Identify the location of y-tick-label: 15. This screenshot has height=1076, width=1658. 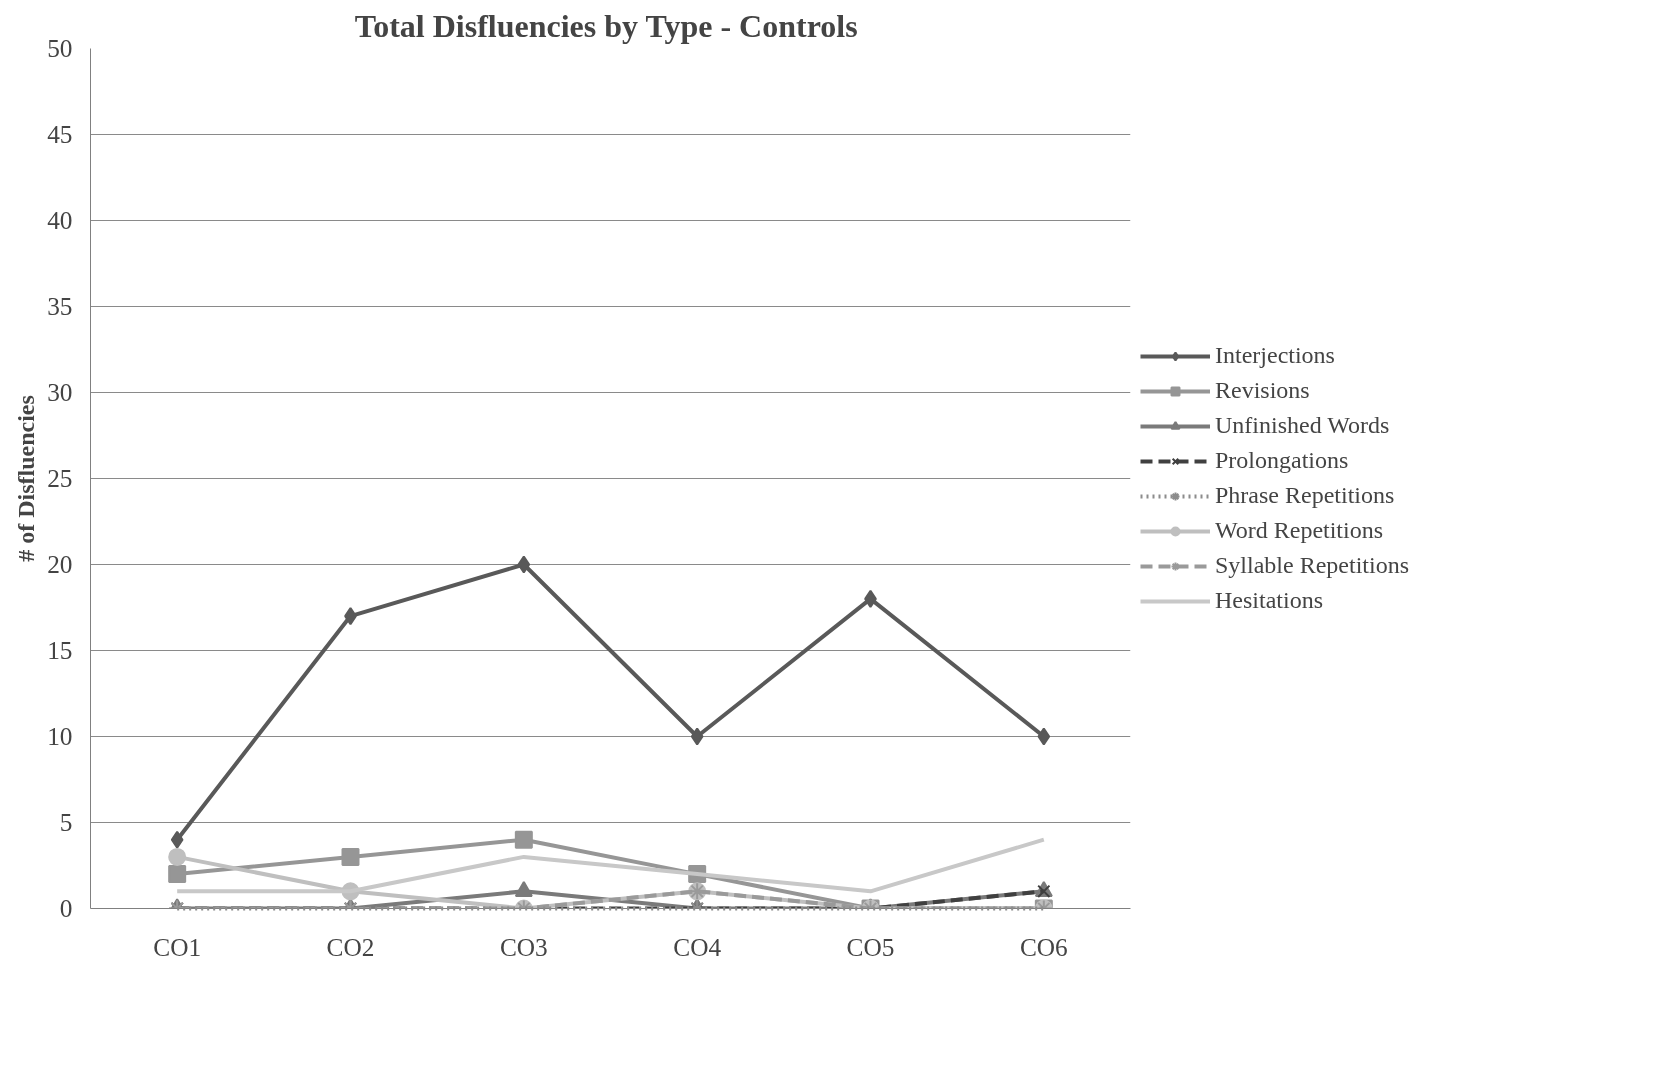
(60, 650).